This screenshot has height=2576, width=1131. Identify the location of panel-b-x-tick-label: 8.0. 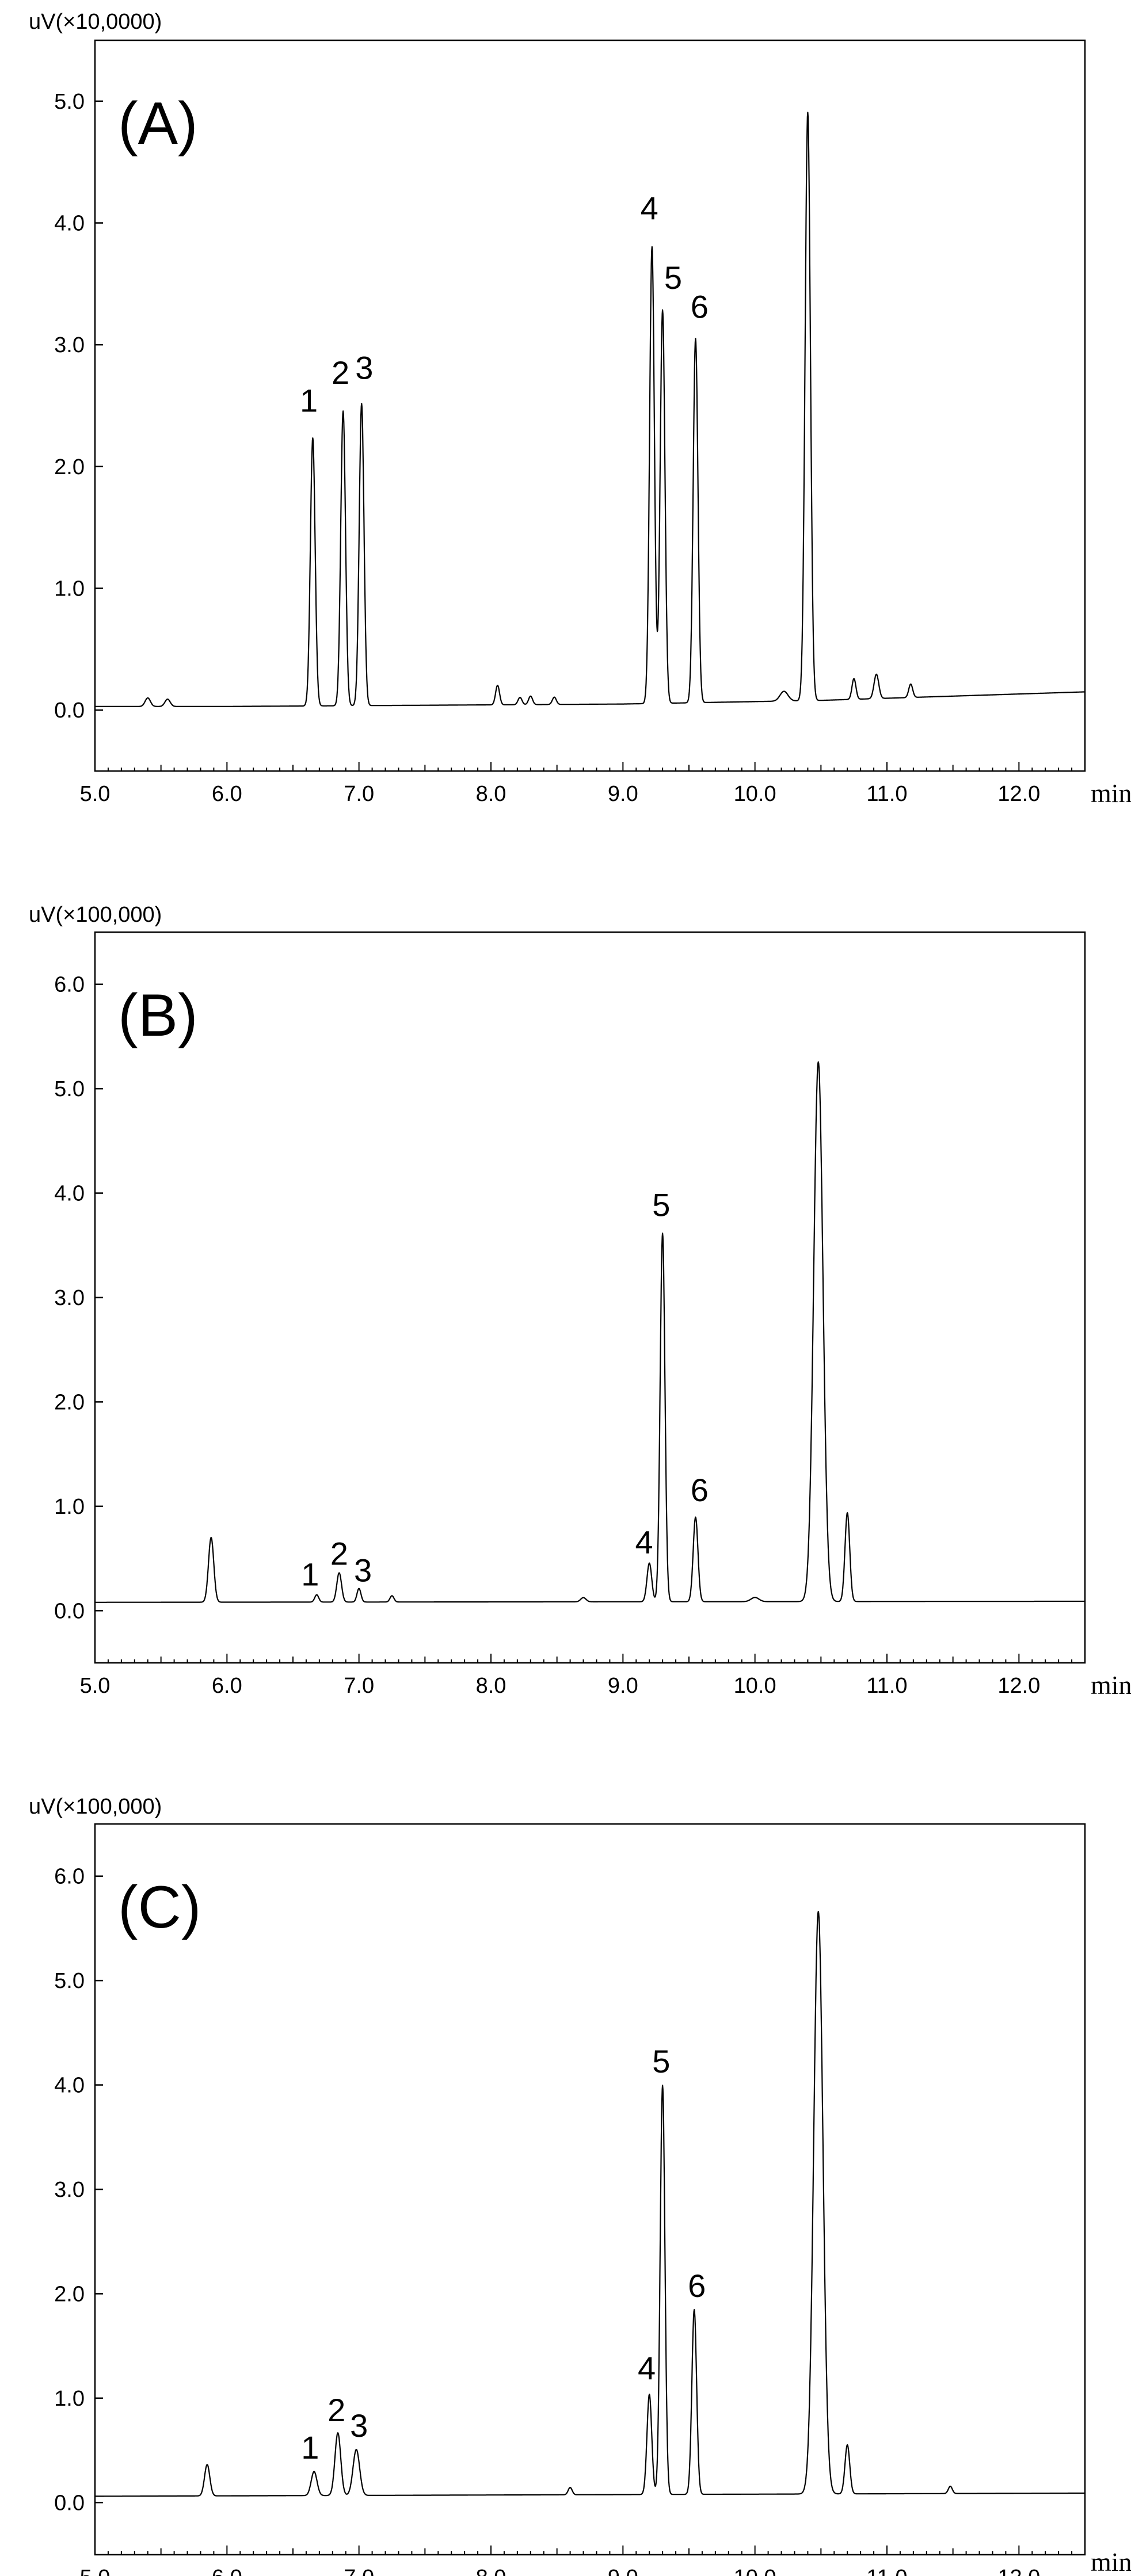
(491, 1686).